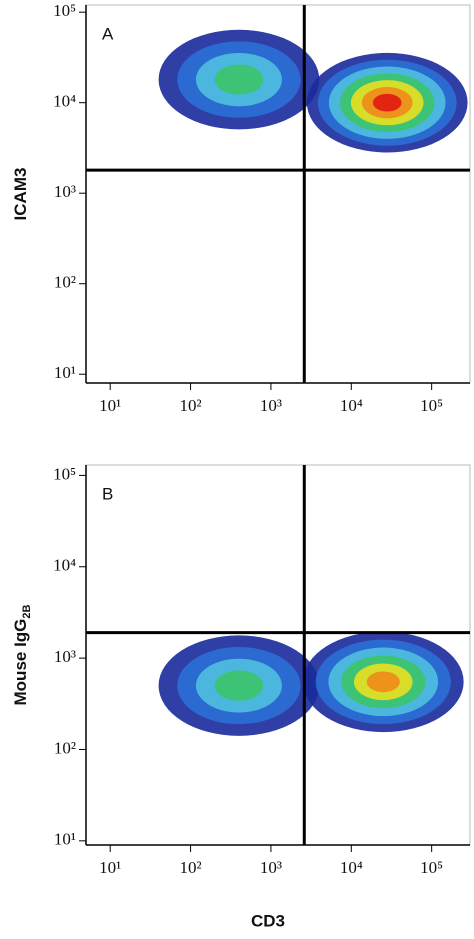  I want to click on y-axis-label: ICAM3, so click(20, 194).